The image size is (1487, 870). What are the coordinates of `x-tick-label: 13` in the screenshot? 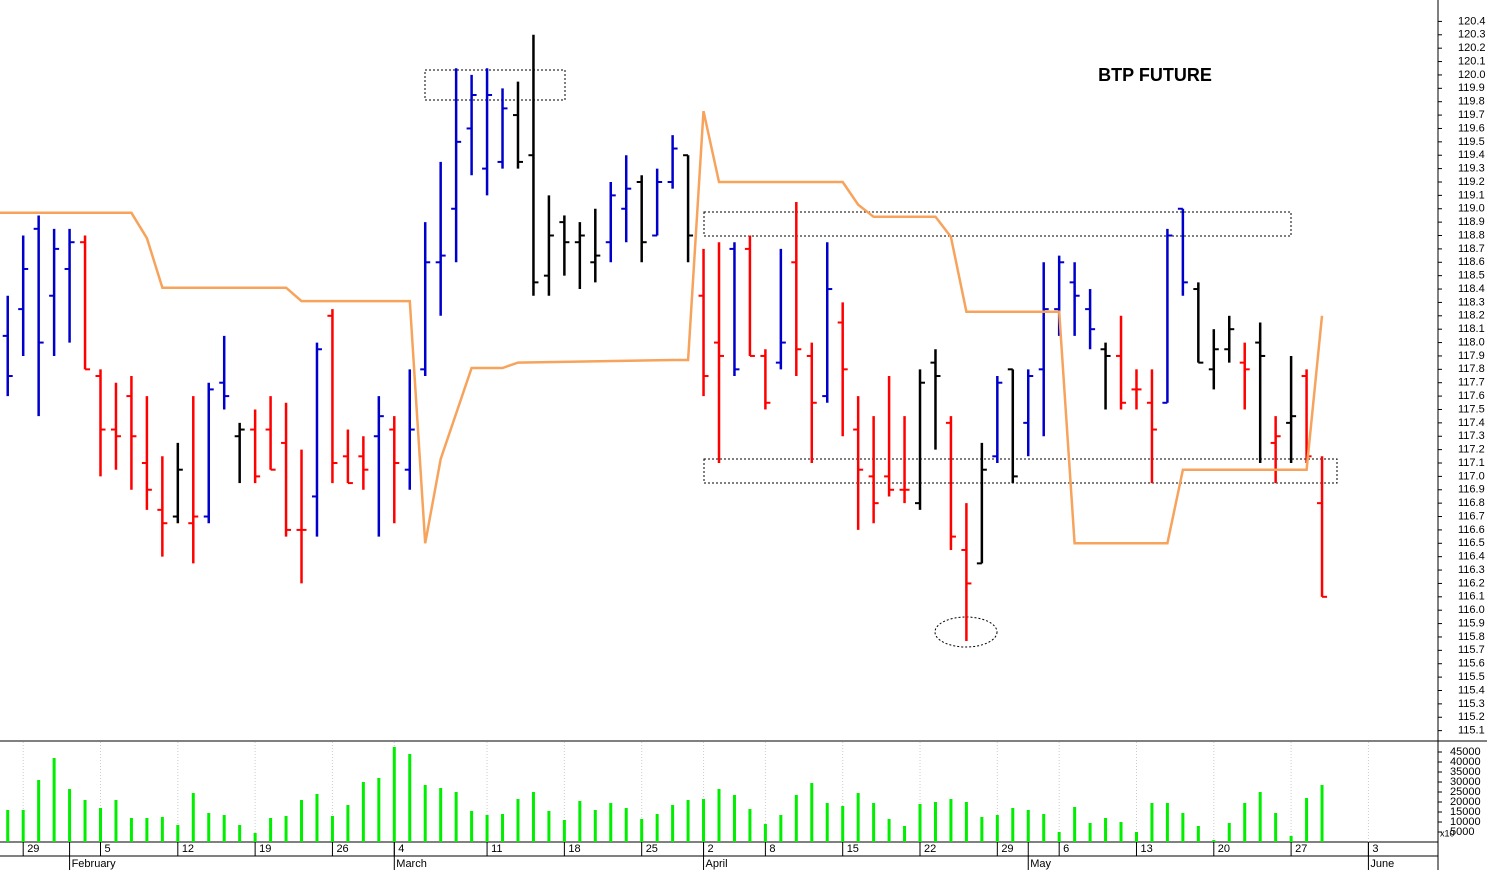 It's located at (1146, 849).